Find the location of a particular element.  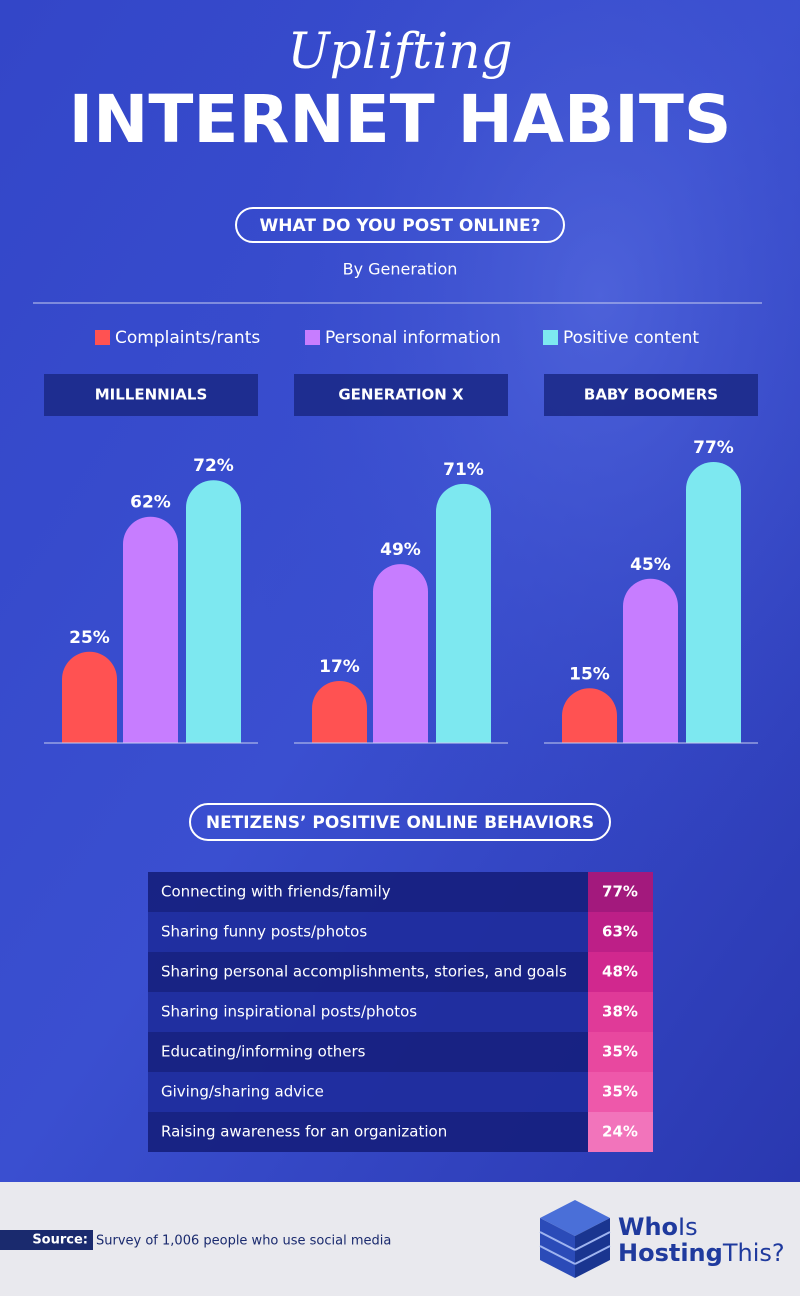

legend-label: Complaints/rants is located at coordinates (187, 338).